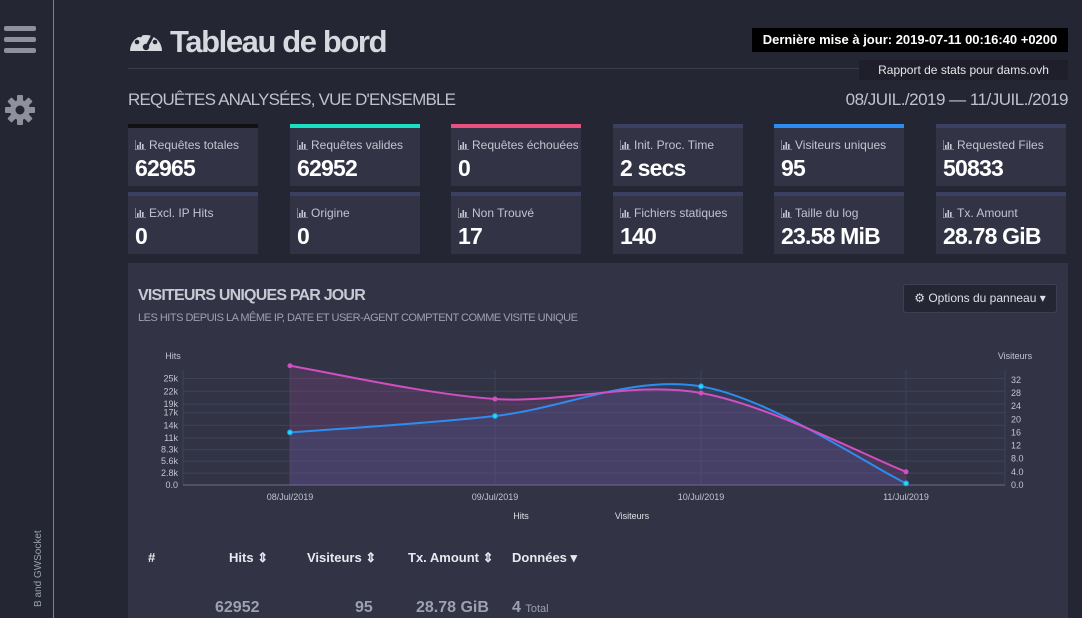 This screenshot has width=1082, height=618. Describe the element at coordinates (680, 213) in the screenshot. I see `tile-label: Fichiers statiques` at that location.